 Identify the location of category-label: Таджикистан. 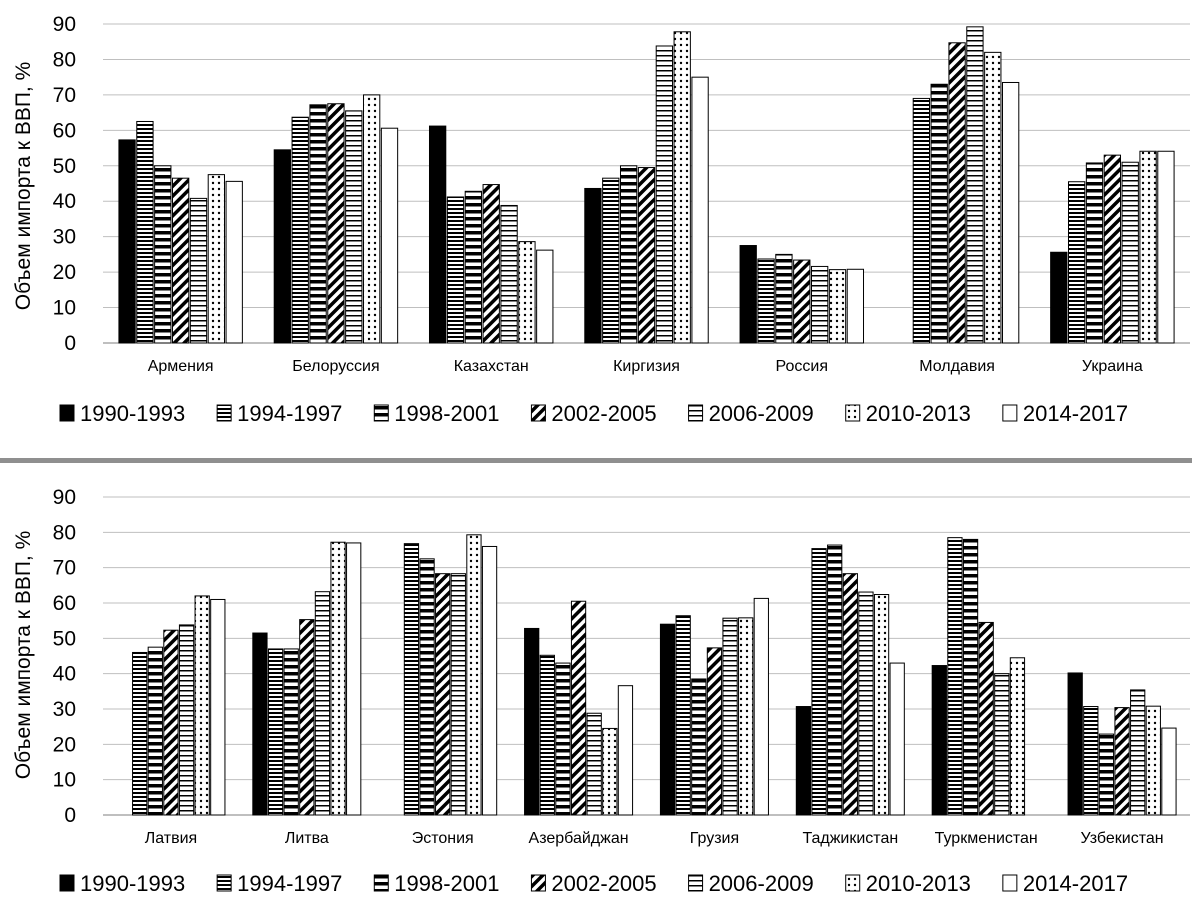
(850, 838).